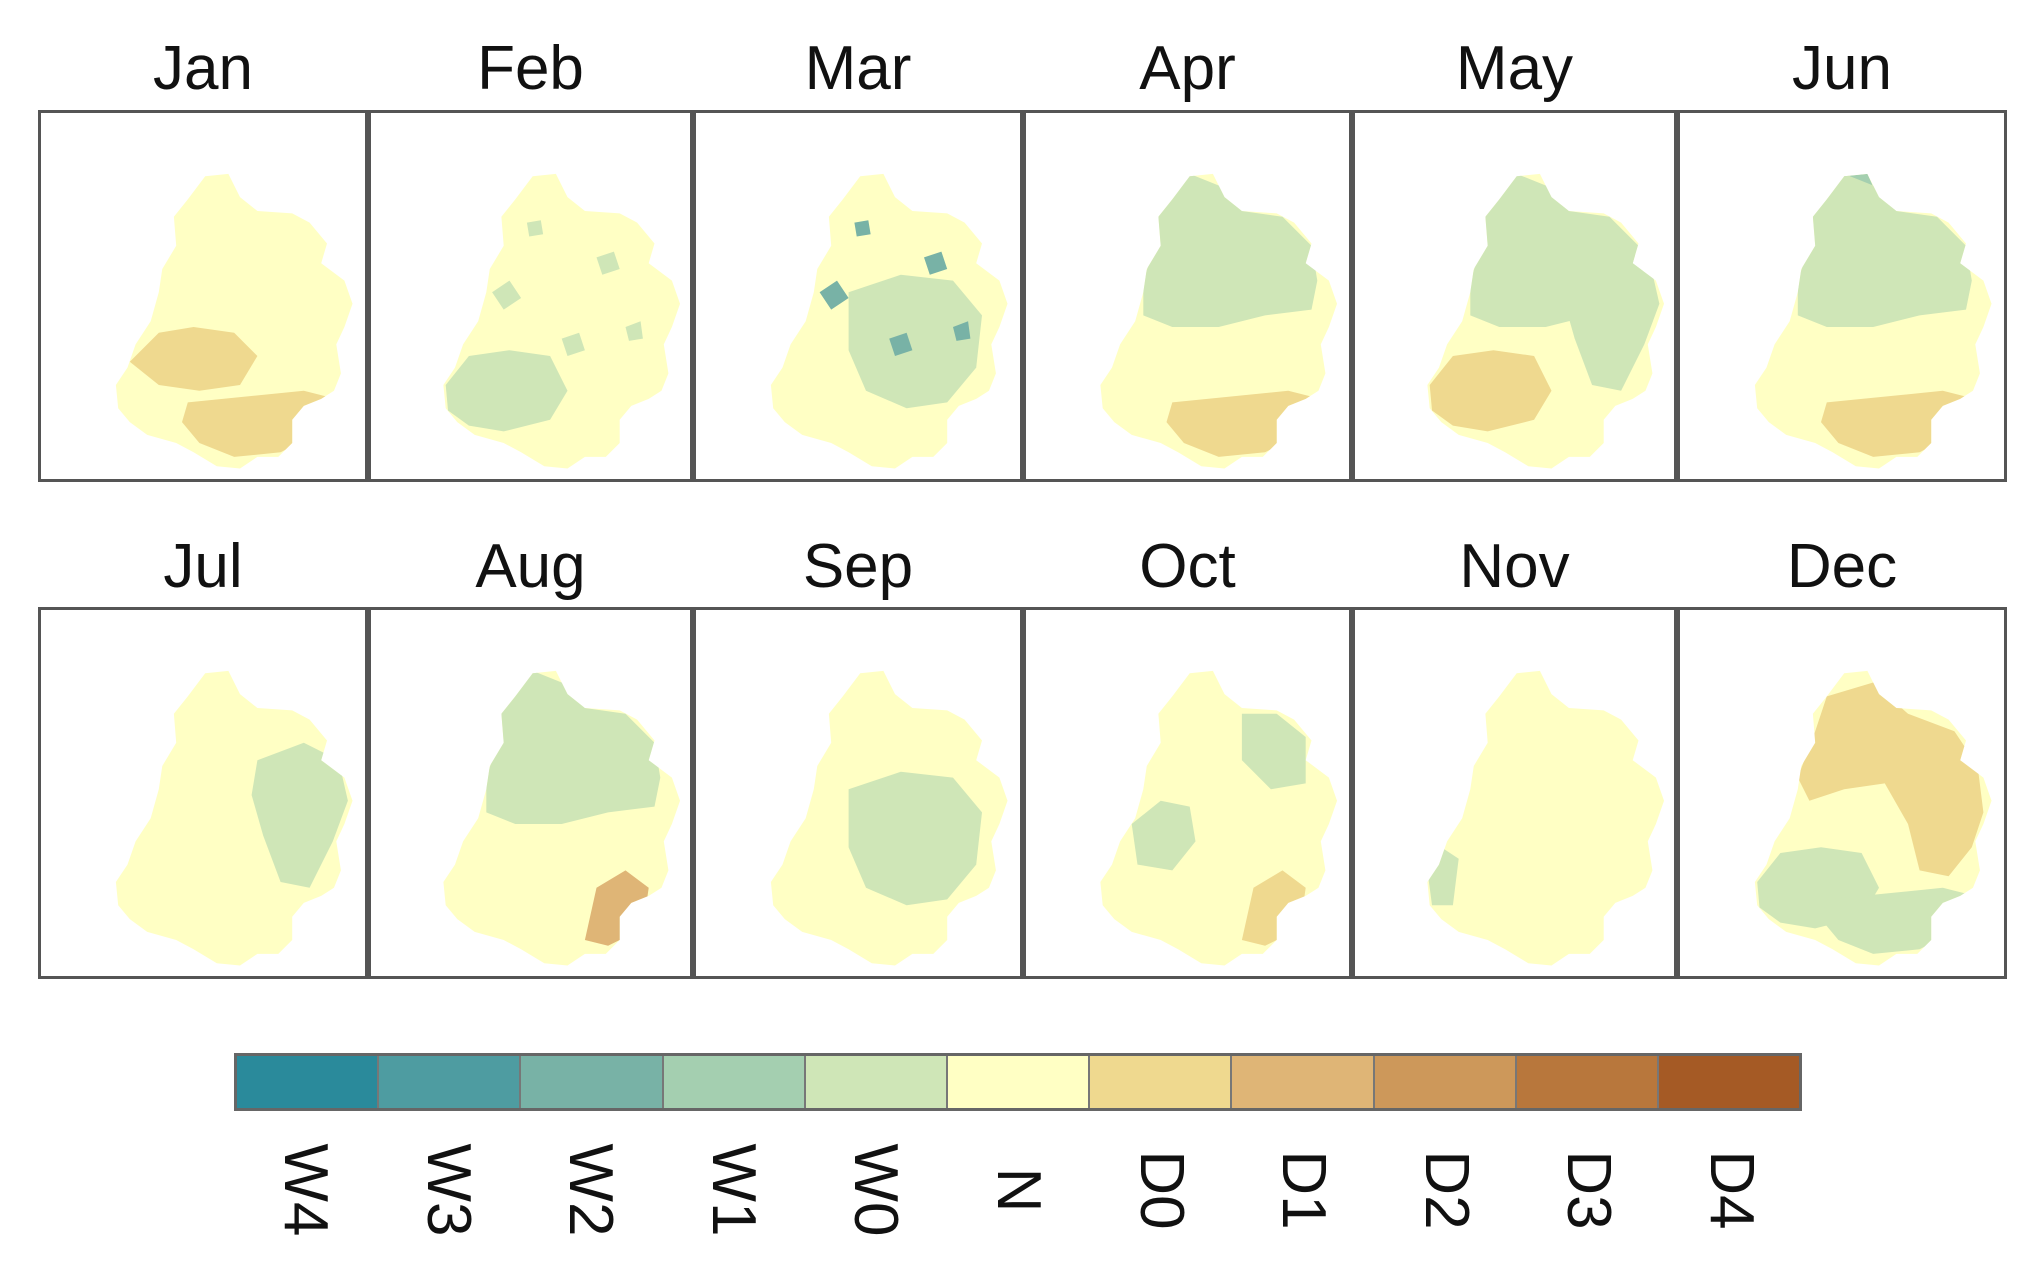 Image resolution: width=2041 pixels, height=1288 pixels. What do you see at coordinates (591, 1190) in the screenshot?
I see `legend-label-w2: W2` at bounding box center [591, 1190].